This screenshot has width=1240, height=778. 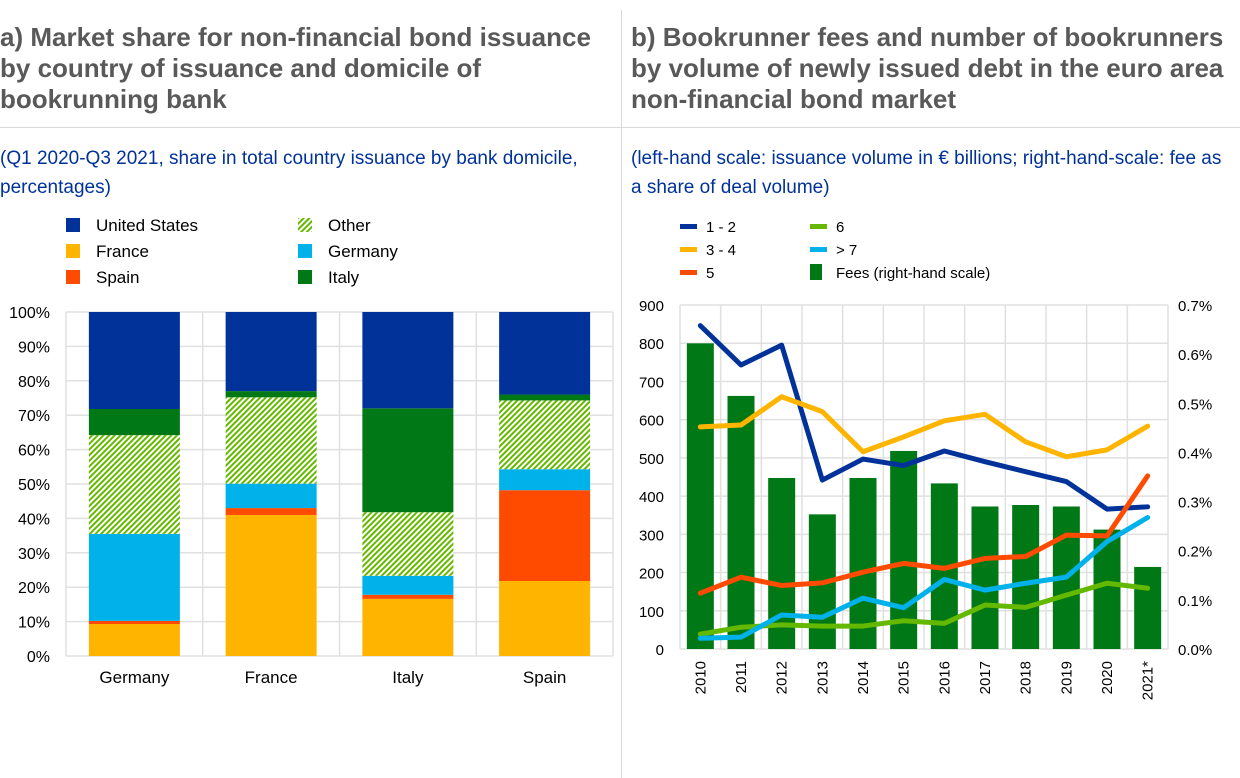 What do you see at coordinates (700, 677) in the screenshot?
I see `x-tick-label: 2010` at bounding box center [700, 677].